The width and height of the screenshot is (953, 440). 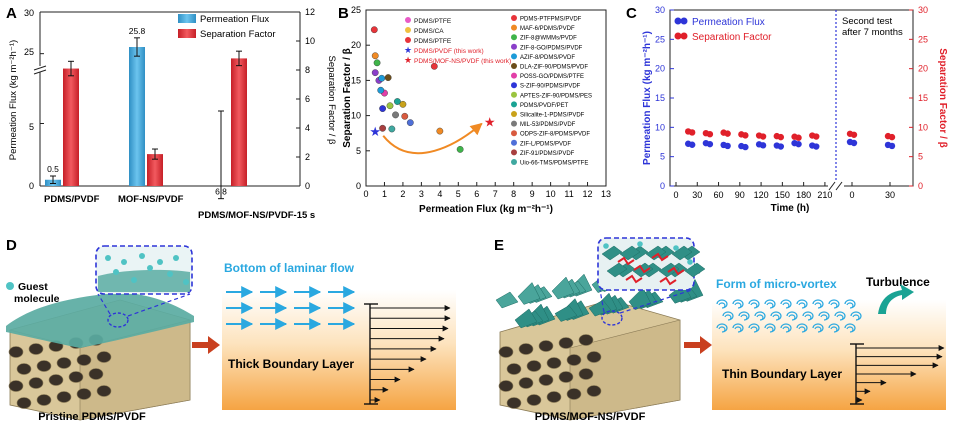 What do you see at coordinates (100, 320) in the screenshot?
I see `d-pdms-layer` at bounding box center [100, 320].